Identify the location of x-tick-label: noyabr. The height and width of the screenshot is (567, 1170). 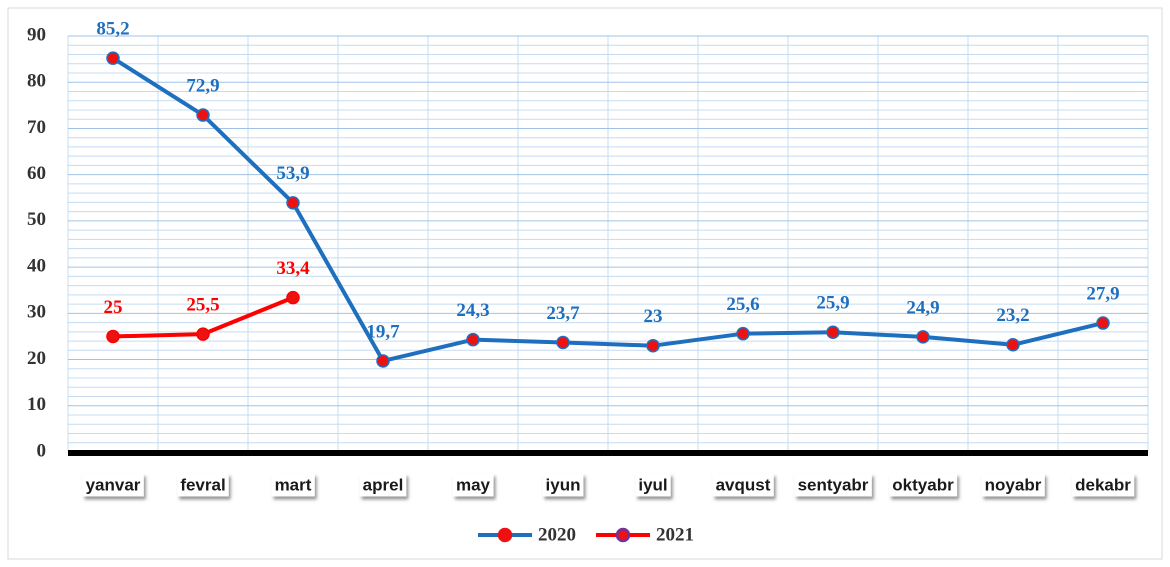
(1013, 484).